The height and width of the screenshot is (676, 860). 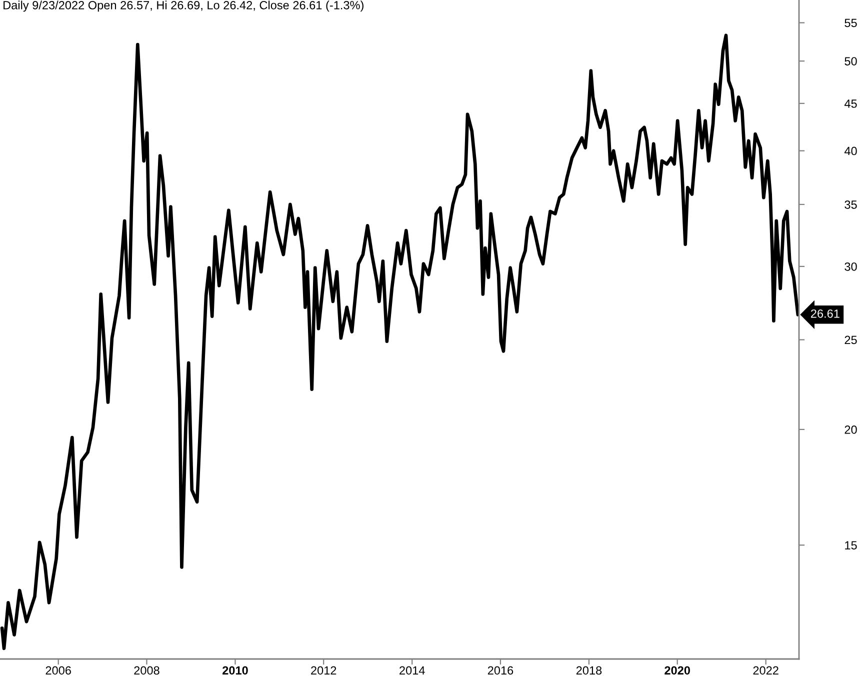 I want to click on annotation: 26.61, so click(x=825, y=313).